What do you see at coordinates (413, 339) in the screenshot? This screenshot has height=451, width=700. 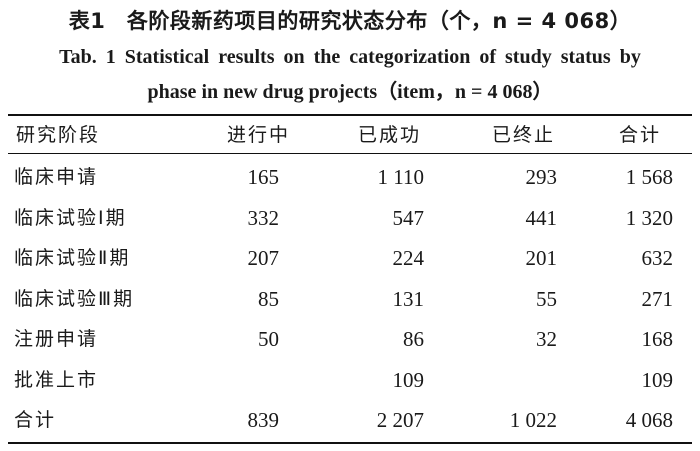 I see `cell-success: 86` at bounding box center [413, 339].